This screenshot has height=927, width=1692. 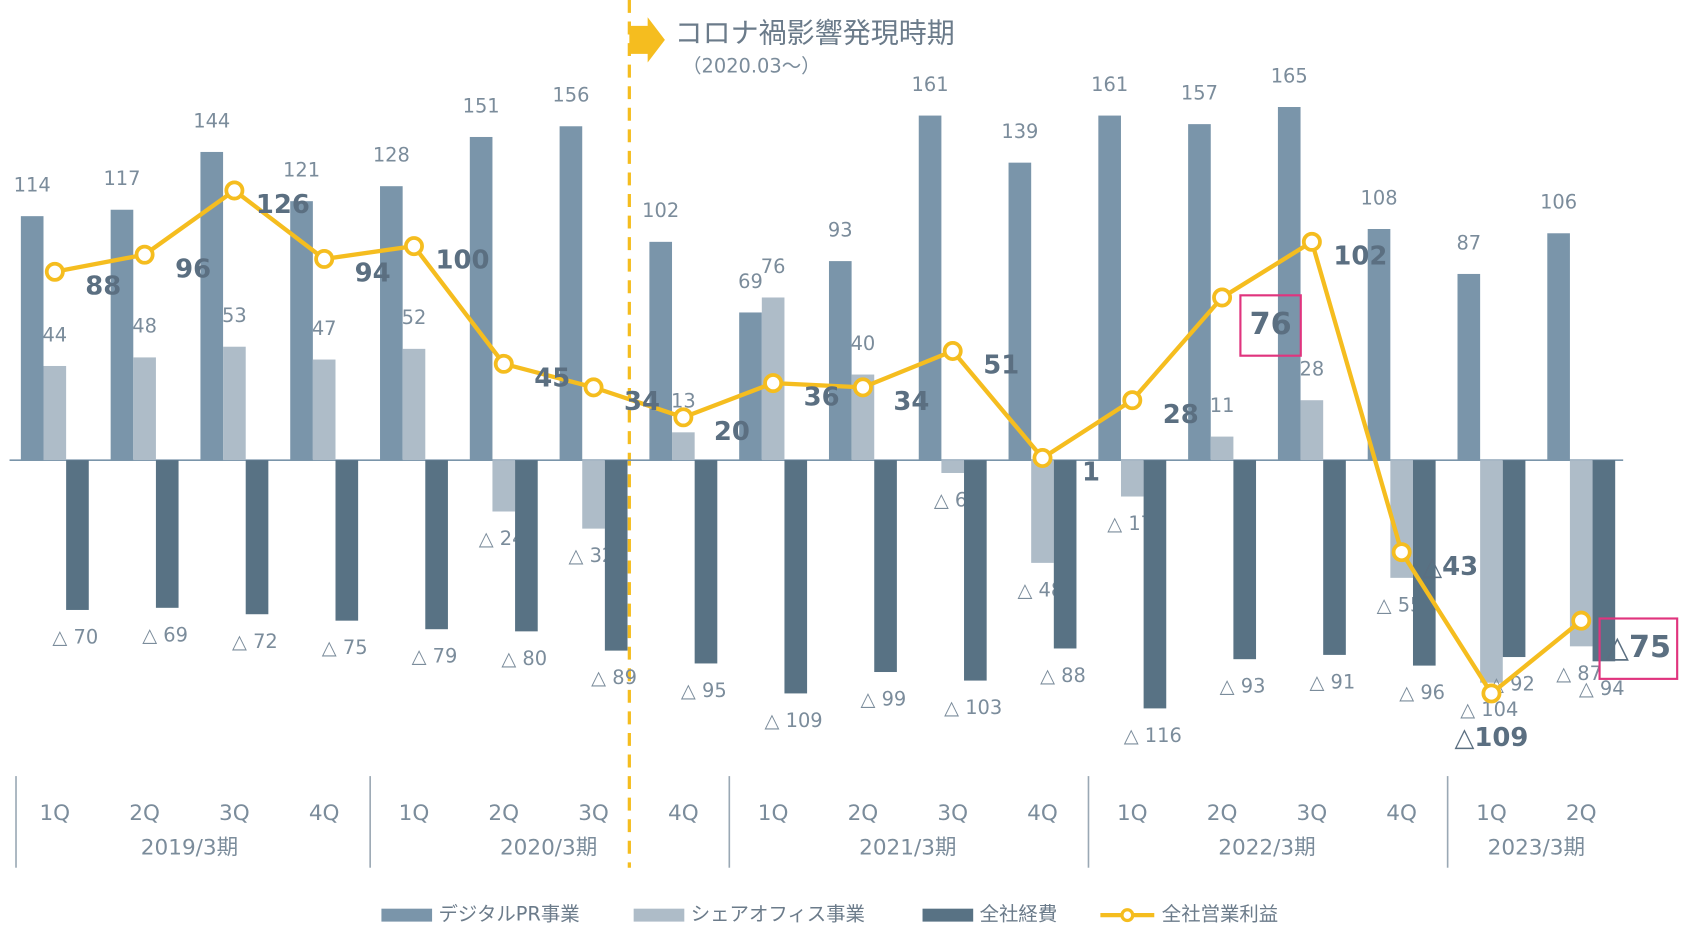 What do you see at coordinates (414, 317) in the screenshot?
I see `value-label: 52` at bounding box center [414, 317].